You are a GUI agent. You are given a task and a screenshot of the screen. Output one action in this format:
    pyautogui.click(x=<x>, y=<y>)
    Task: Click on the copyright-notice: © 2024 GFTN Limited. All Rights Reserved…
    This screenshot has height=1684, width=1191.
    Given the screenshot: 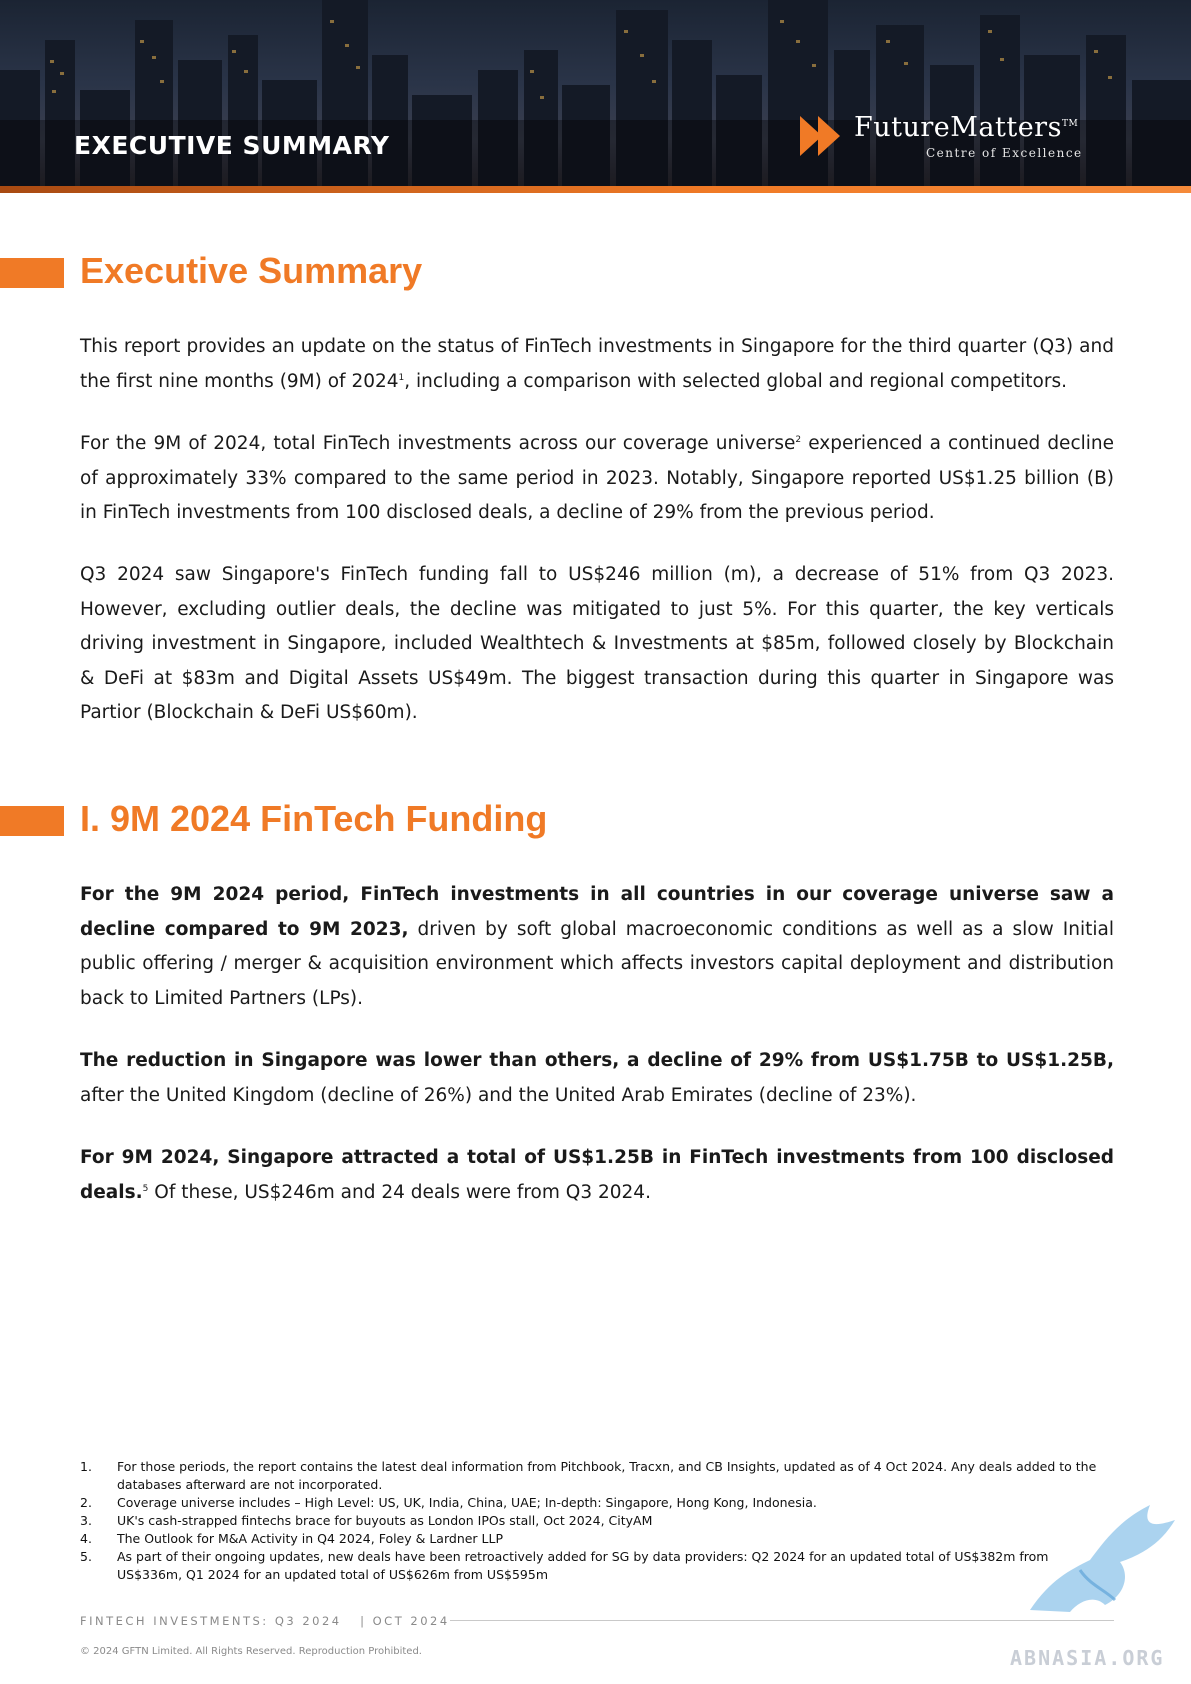 What is the action you would take?
    pyautogui.click(x=251, y=1651)
    